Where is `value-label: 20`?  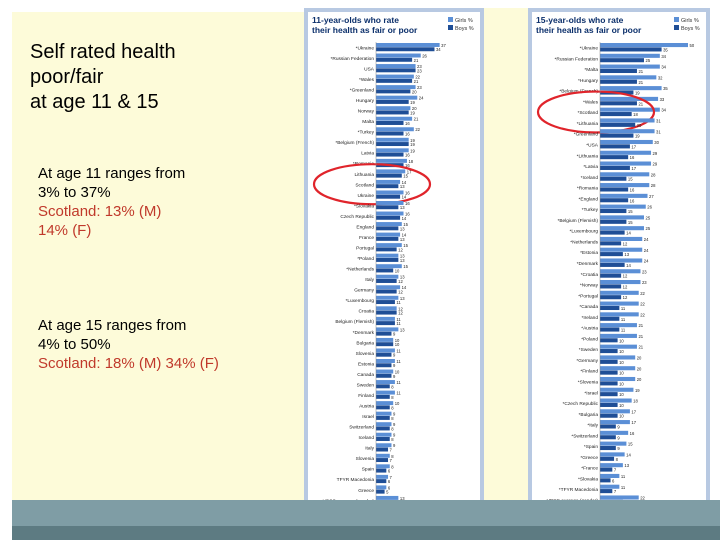 value-label: 20 is located at coordinates (639, 357).